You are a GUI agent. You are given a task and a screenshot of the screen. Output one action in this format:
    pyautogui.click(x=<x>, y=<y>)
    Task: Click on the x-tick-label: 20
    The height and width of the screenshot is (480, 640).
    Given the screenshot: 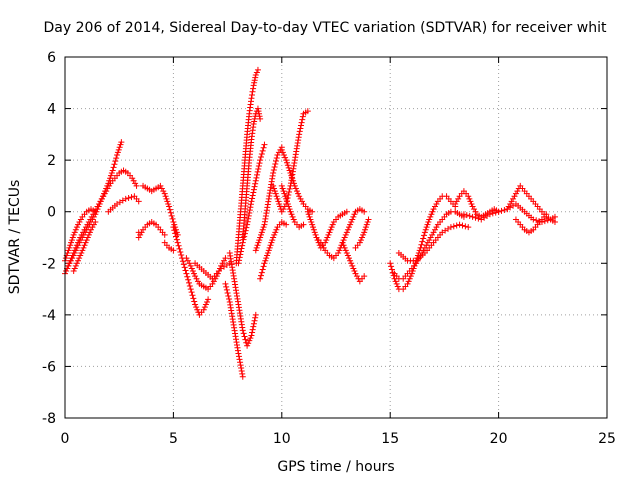 What is the action you would take?
    pyautogui.click(x=499, y=439)
    